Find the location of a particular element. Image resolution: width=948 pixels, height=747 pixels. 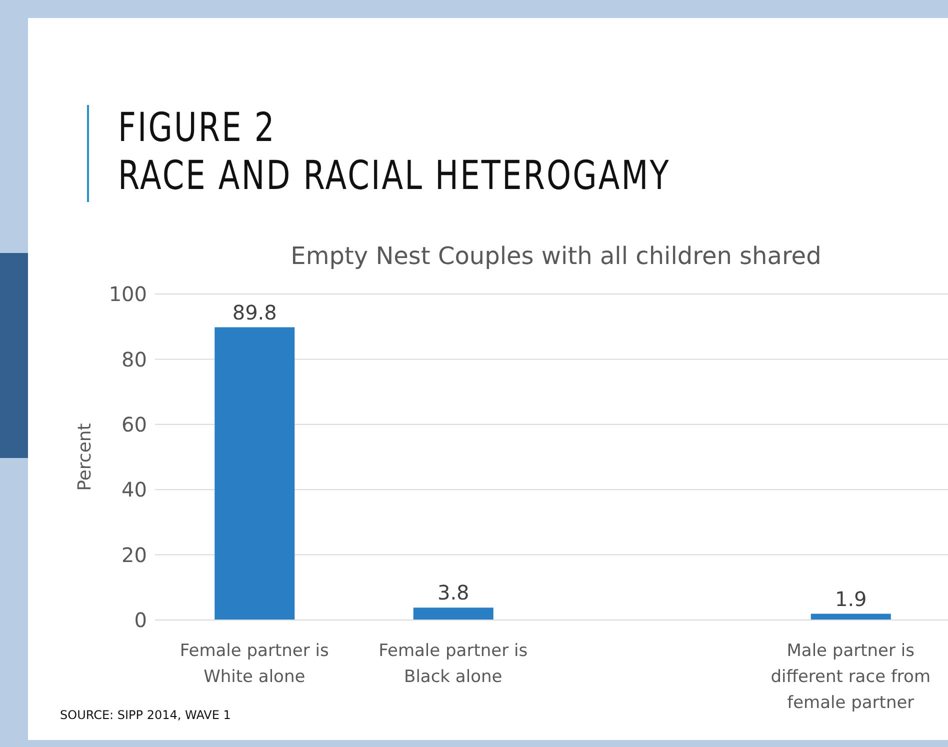

data-label: 89.8 is located at coordinates (254, 312).